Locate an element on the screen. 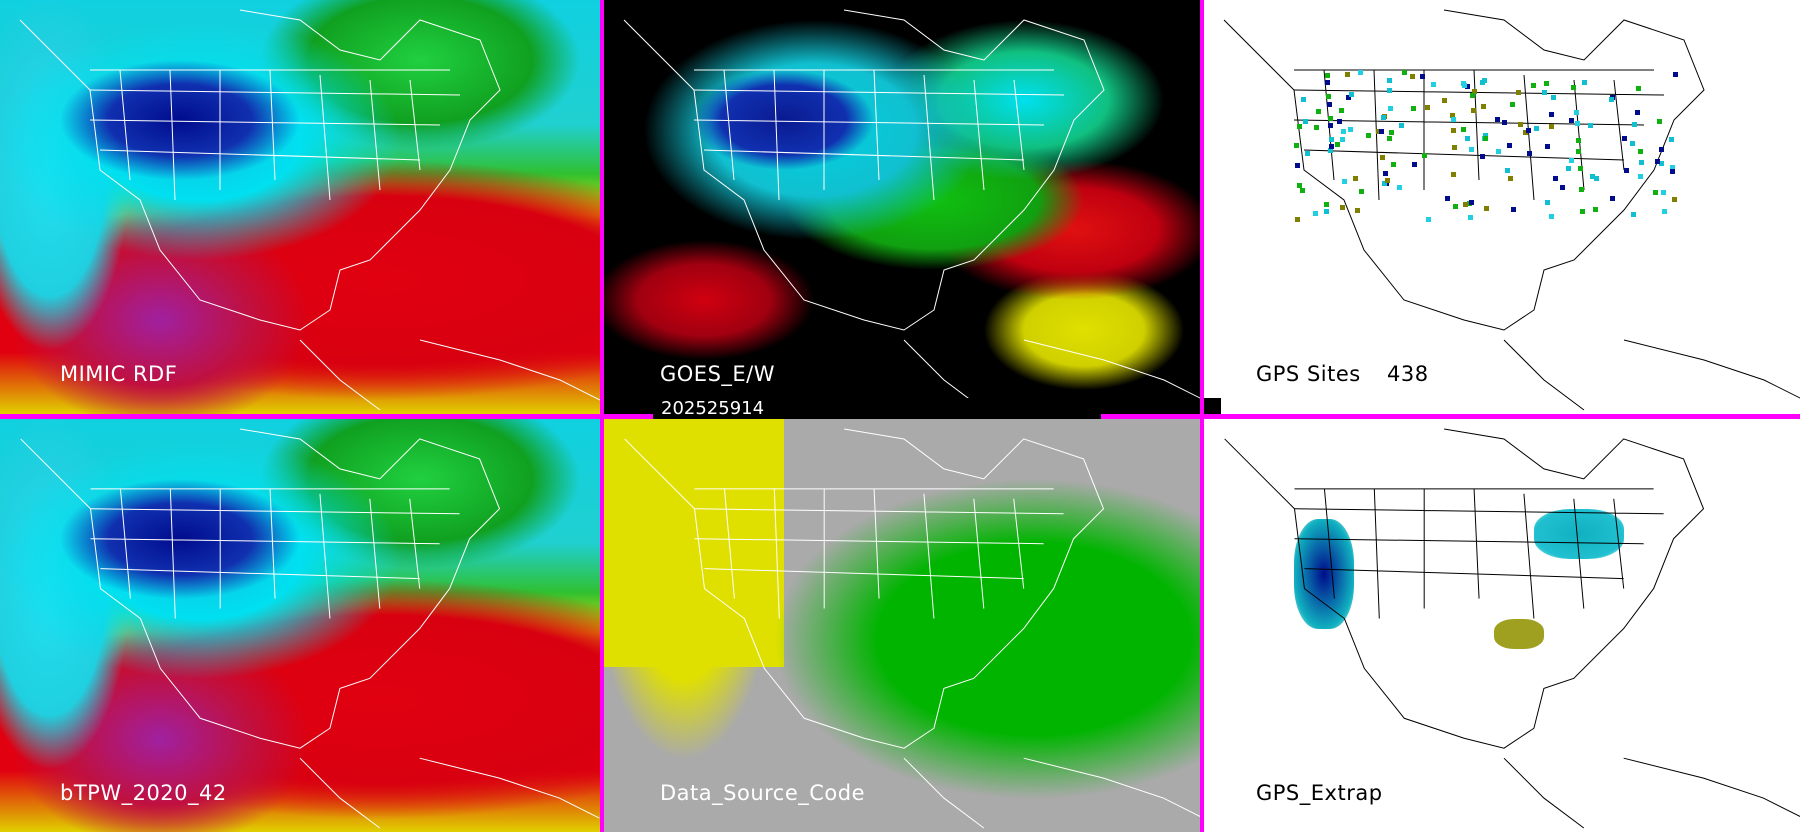  panel-label: bTPW_2020_42 is located at coordinates (143, 793).